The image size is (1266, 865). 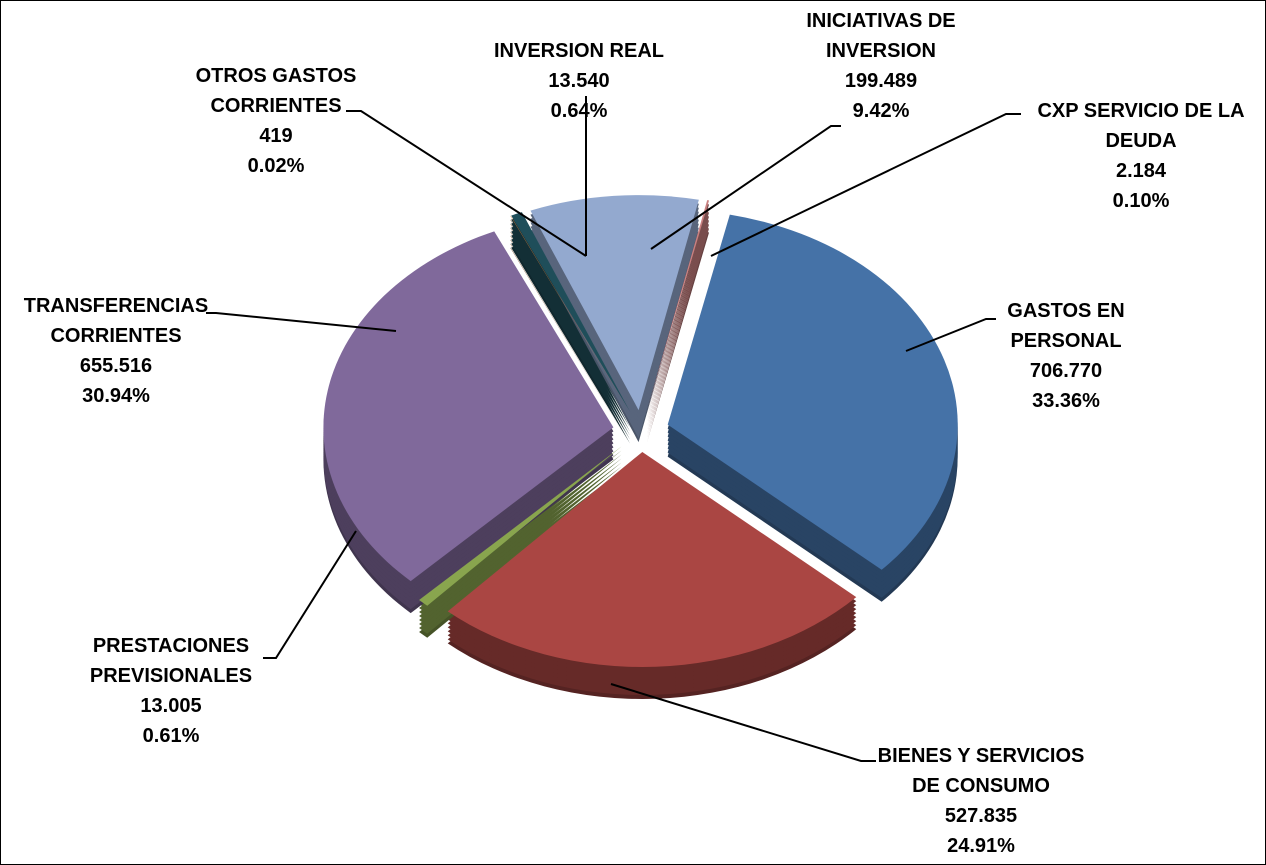 What do you see at coordinates (276, 166) in the screenshot?
I see `value-label: 0.02%` at bounding box center [276, 166].